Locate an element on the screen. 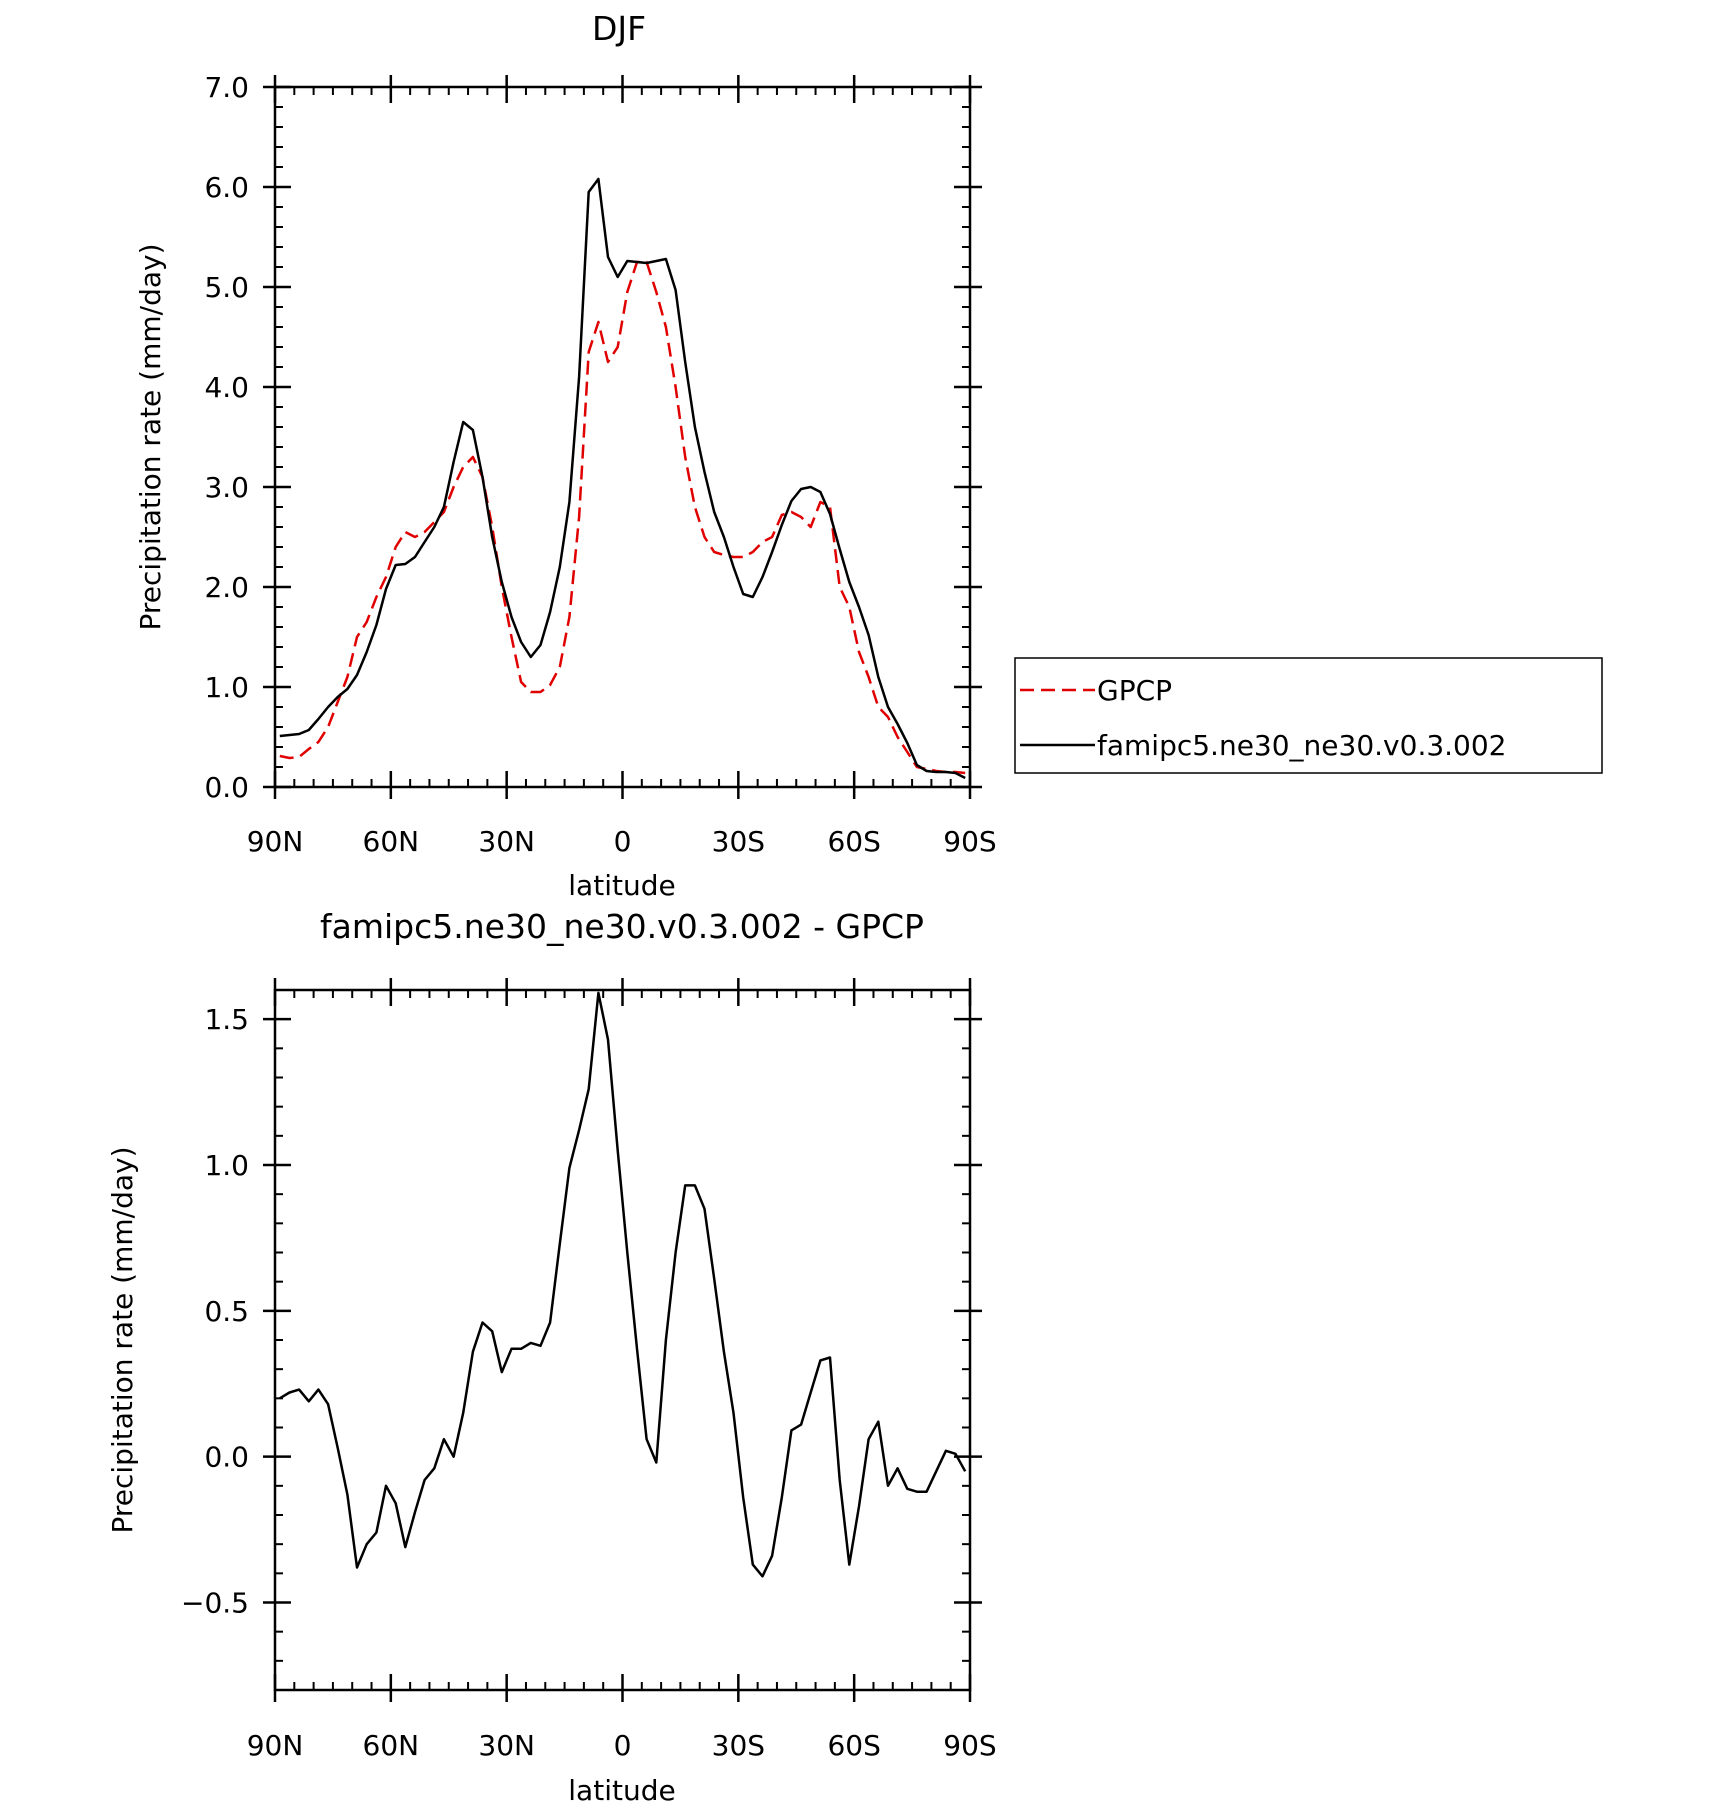  series-line-difference is located at coordinates (623, 1284).